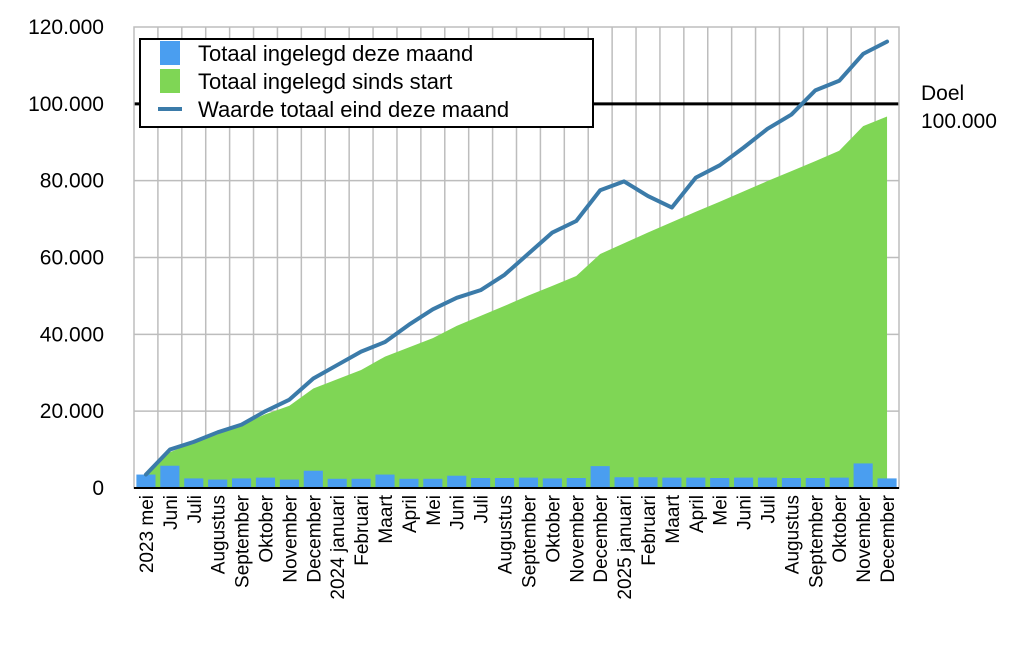  What do you see at coordinates (335, 53) in the screenshot?
I see `legend-label: Totaal ingelegd deze maand` at bounding box center [335, 53].